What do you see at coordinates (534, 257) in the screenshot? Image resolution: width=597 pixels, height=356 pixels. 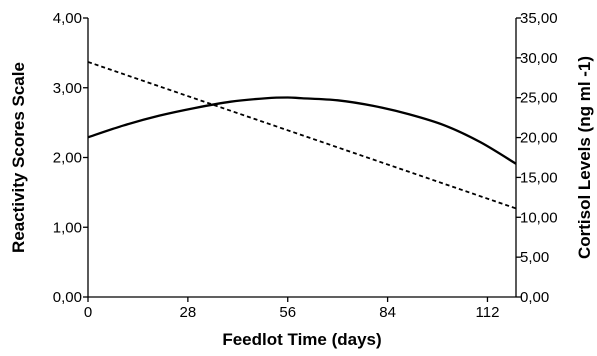 I see `y-right-tick-label: 5,00` at bounding box center [534, 257].